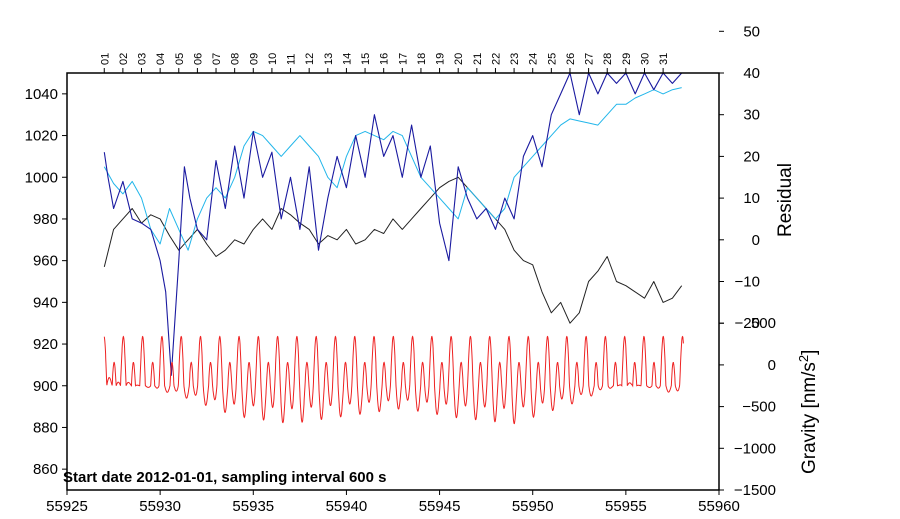 This screenshot has width=900, height=519. What do you see at coordinates (124, 59) in the screenshot?
I see `top-day-label: 02` at bounding box center [124, 59].